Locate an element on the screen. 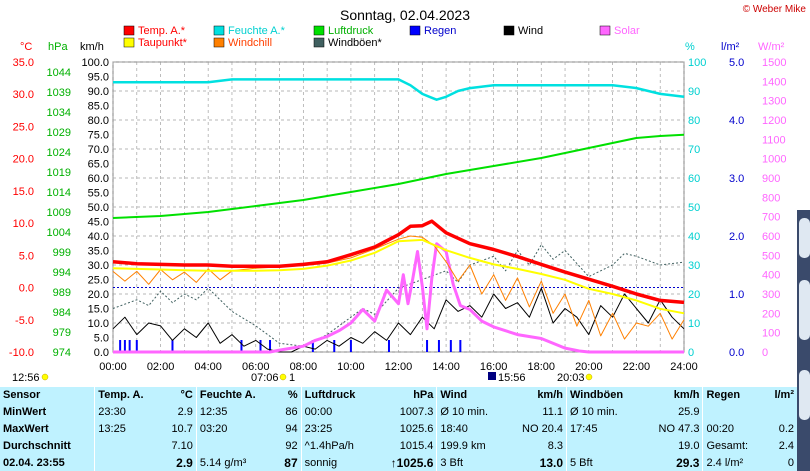 The height and width of the screenshot is (471, 810). humidity-tick-label: 100 is located at coordinates (697, 63).